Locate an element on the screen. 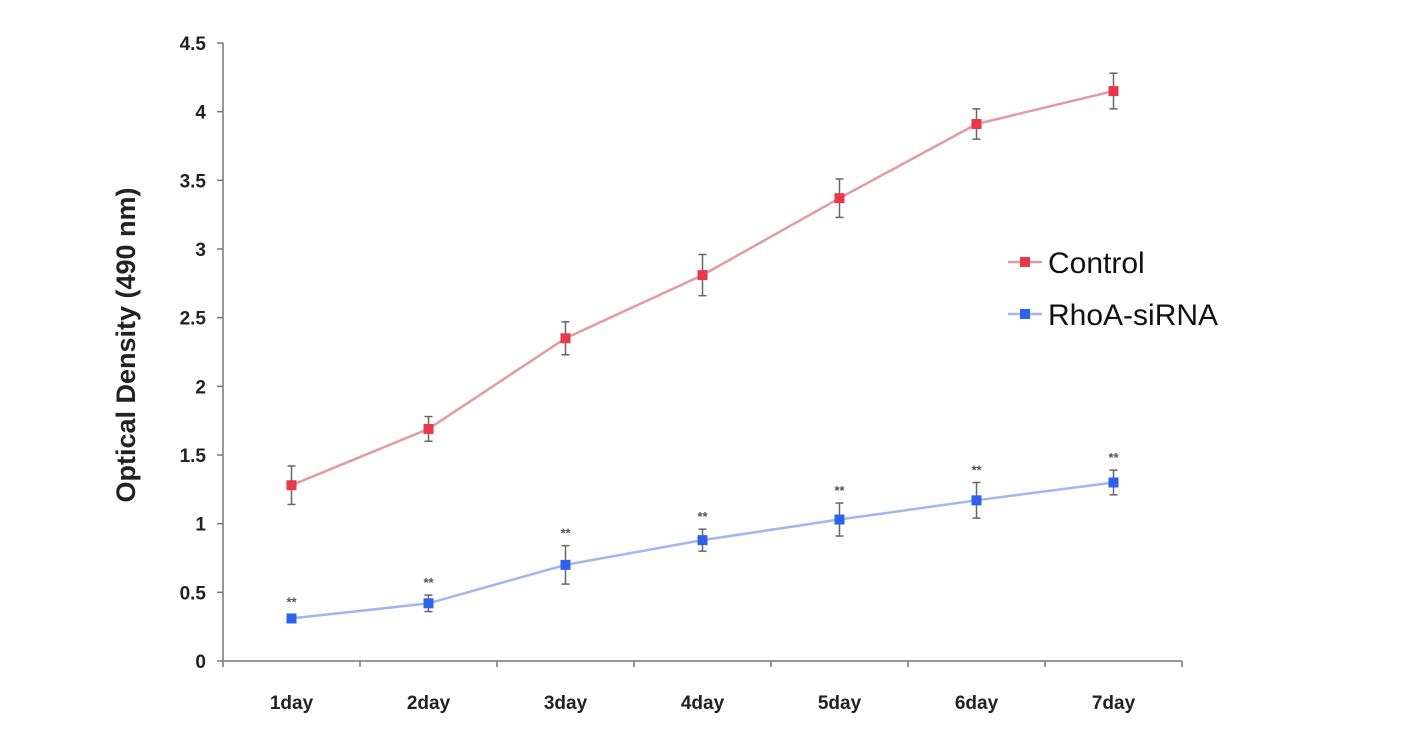 Image resolution: width=1417 pixels, height=742 pixels. y-tick-label: 0.5 is located at coordinates (193, 593).